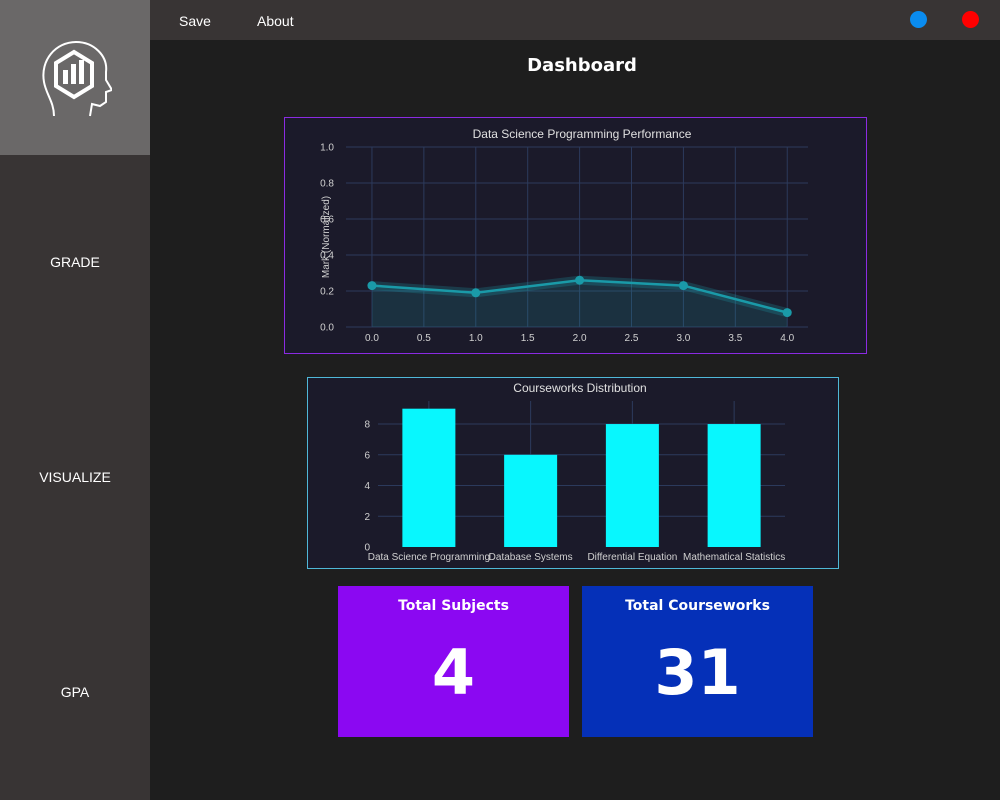  I want to click on total-courseworks-label: Total Courseworks, so click(697, 606).